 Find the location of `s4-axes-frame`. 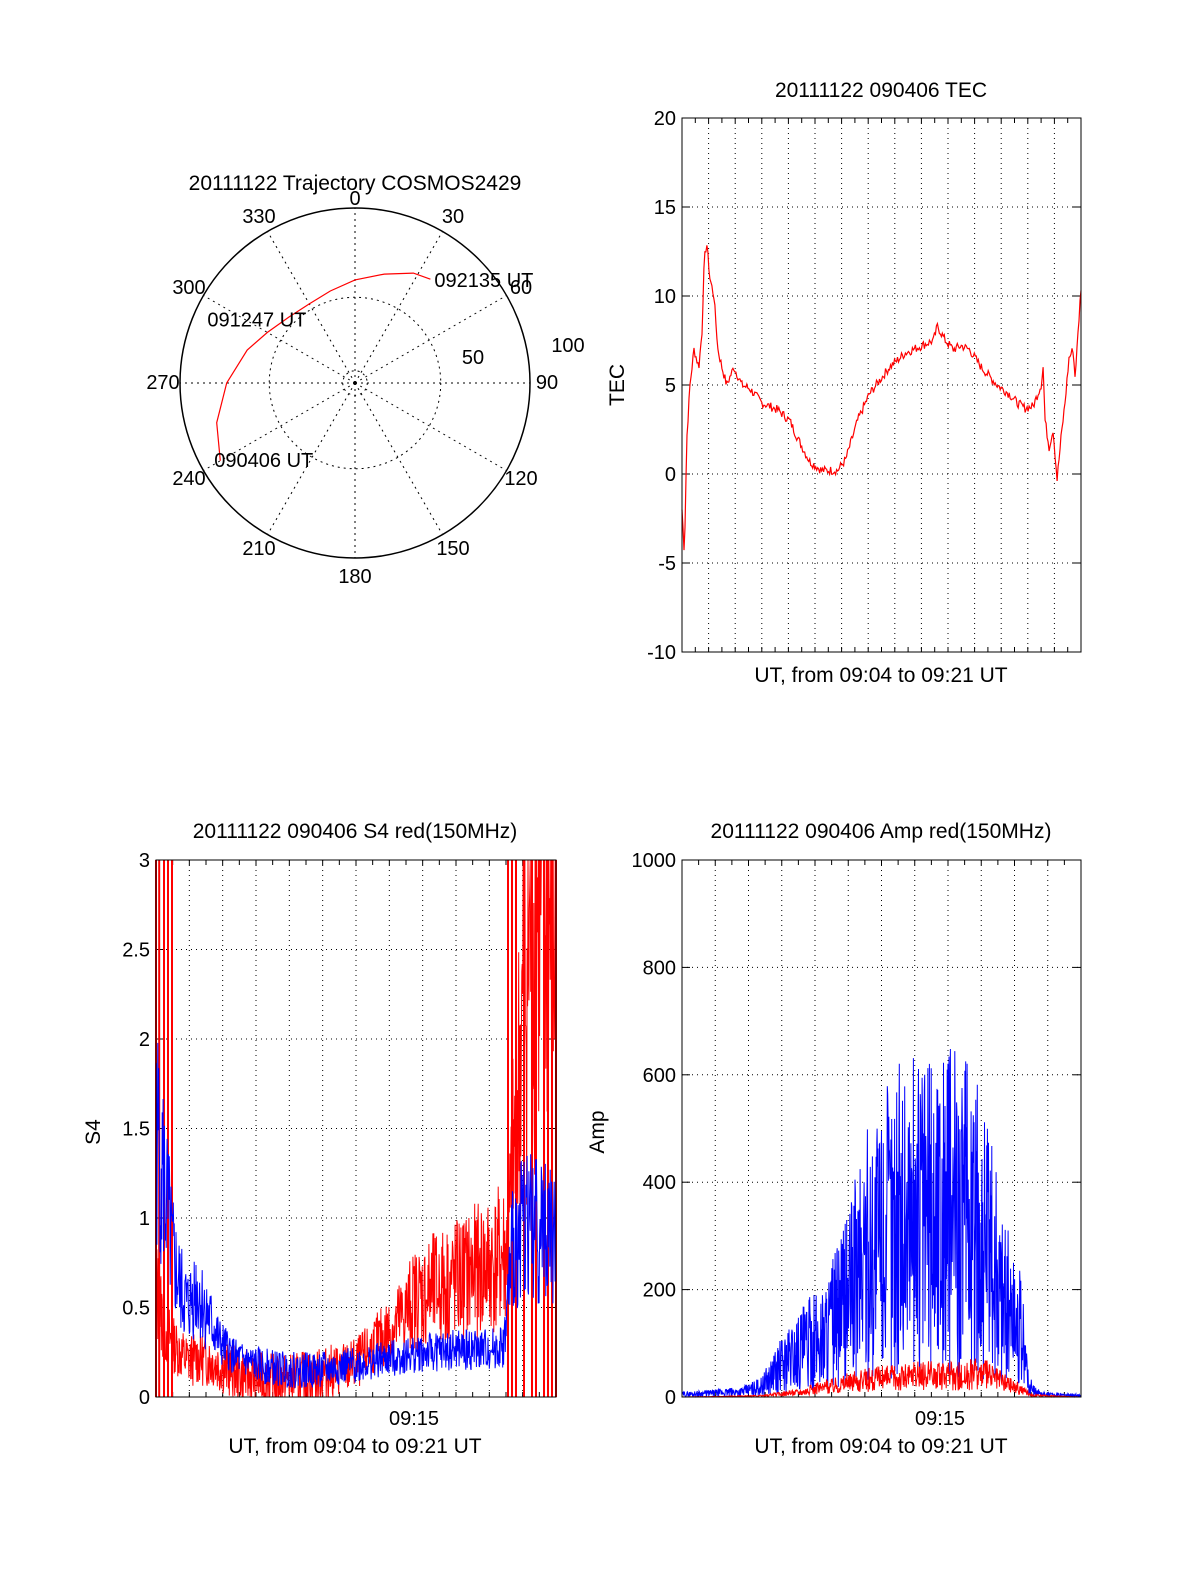

s4-axes-frame is located at coordinates (356, 1128).